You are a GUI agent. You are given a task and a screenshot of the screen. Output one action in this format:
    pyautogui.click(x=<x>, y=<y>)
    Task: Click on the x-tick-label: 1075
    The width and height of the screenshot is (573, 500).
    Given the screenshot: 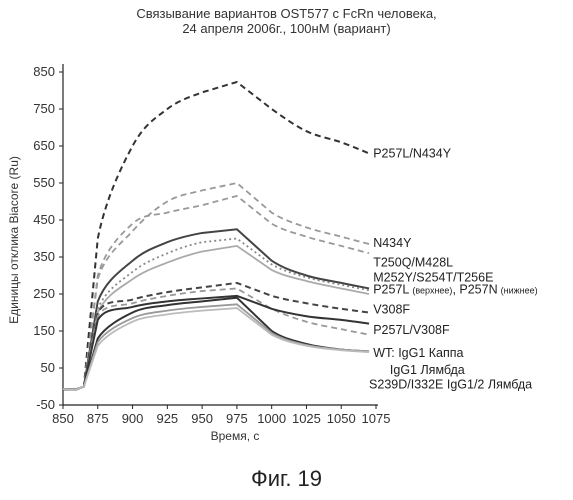 What is the action you would take?
    pyautogui.click(x=376, y=418)
    